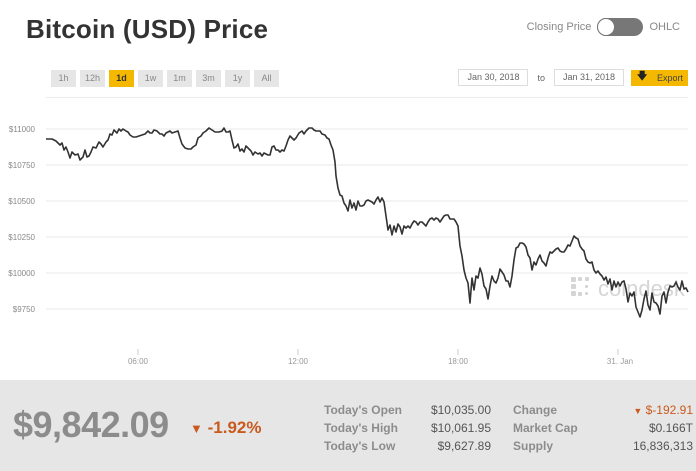  Describe the element at coordinates (380, 361) in the screenshot. I see `x-axis-labels: 06:00 12:00 18:00 31. Jan` at that location.